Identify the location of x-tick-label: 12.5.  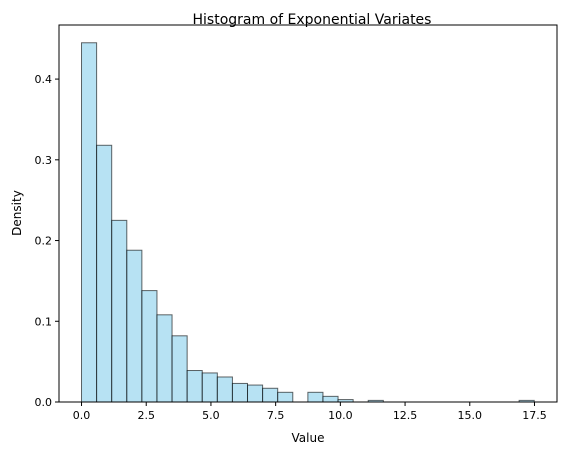
(405, 415).